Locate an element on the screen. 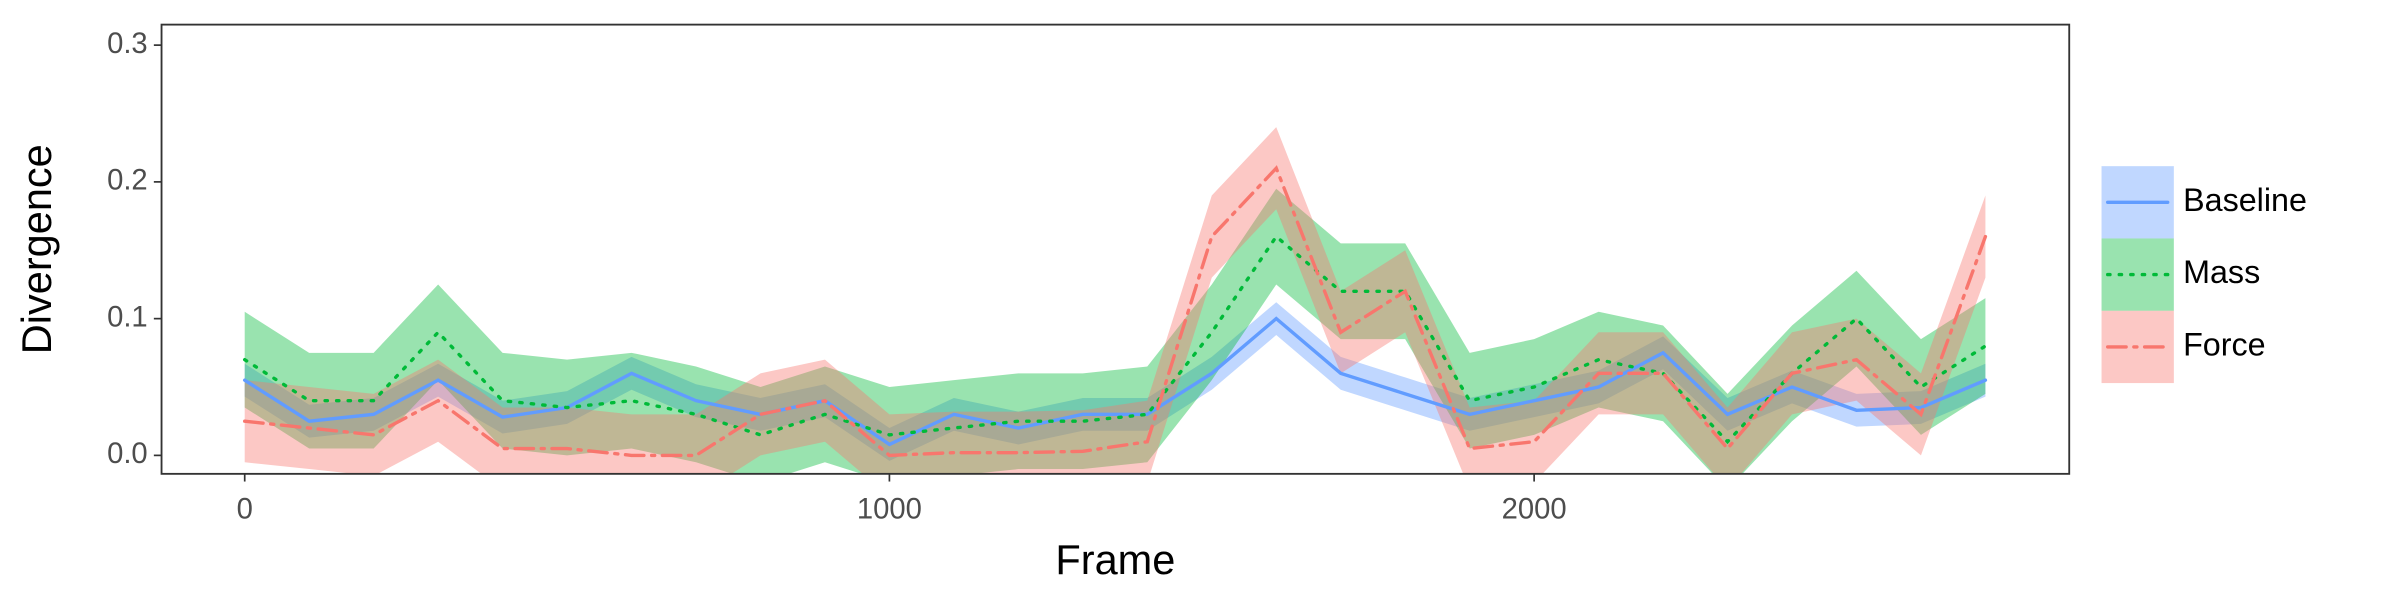 The height and width of the screenshot is (600, 2400). legend-key is located at coordinates (2137, 274).